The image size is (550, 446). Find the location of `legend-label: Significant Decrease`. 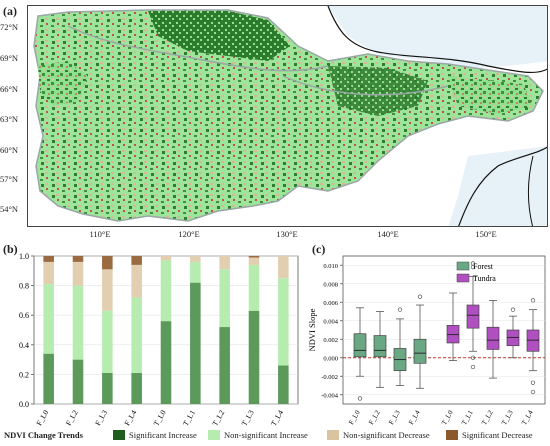

legend-label: Significant Decrease is located at coordinates (497, 435).